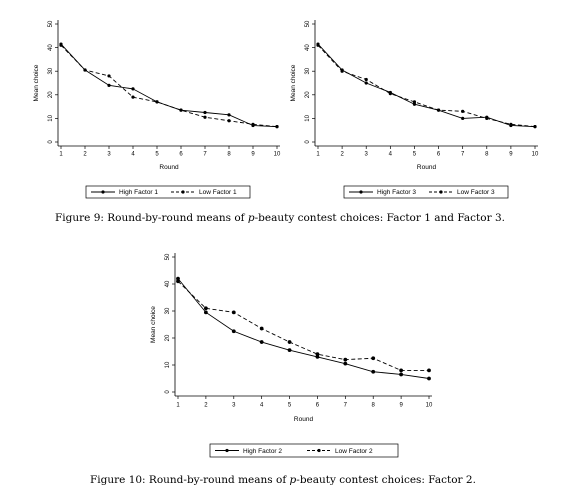 Image resolution: width=564 pixels, height=500 pixels. I want to click on x-axis-title: Round, so click(169, 167).